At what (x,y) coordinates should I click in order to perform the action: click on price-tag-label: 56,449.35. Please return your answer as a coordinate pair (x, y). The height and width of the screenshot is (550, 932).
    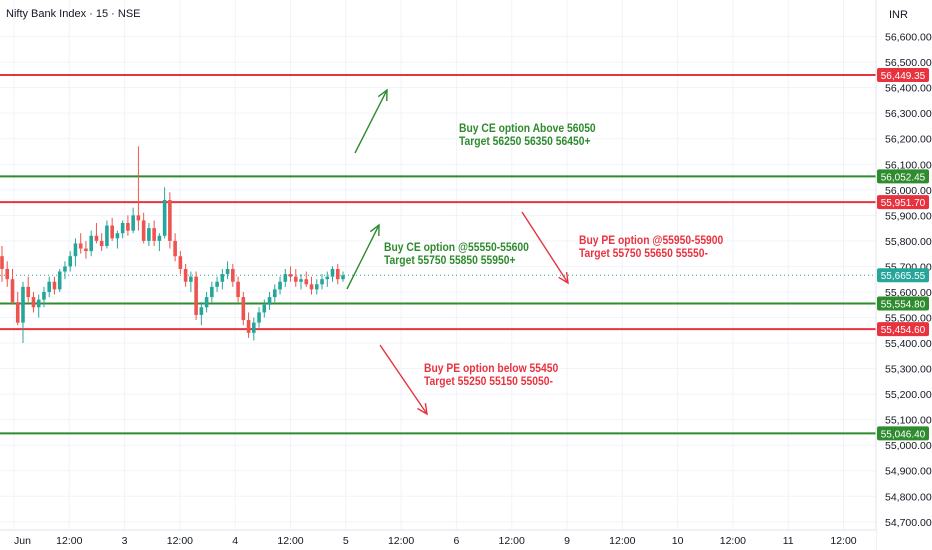
    Looking at the image, I should click on (903, 76).